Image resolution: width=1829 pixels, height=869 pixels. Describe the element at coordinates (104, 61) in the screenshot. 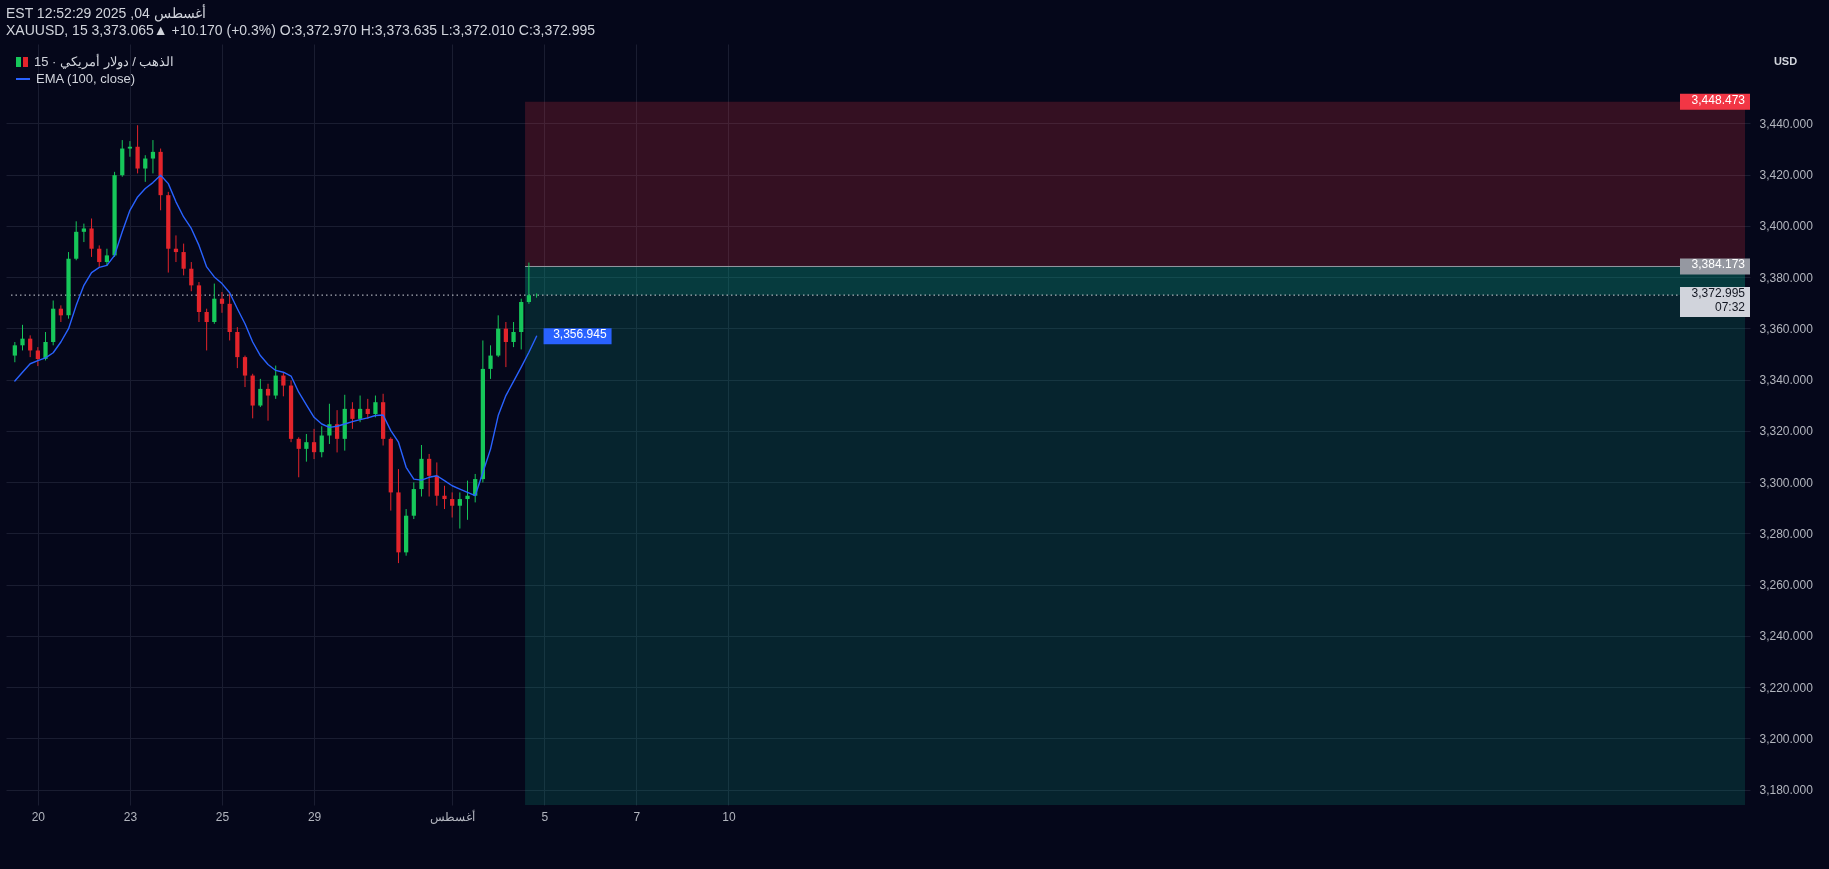

I see `legend-label: 15 · الذهب / دولار أمريكي` at that location.